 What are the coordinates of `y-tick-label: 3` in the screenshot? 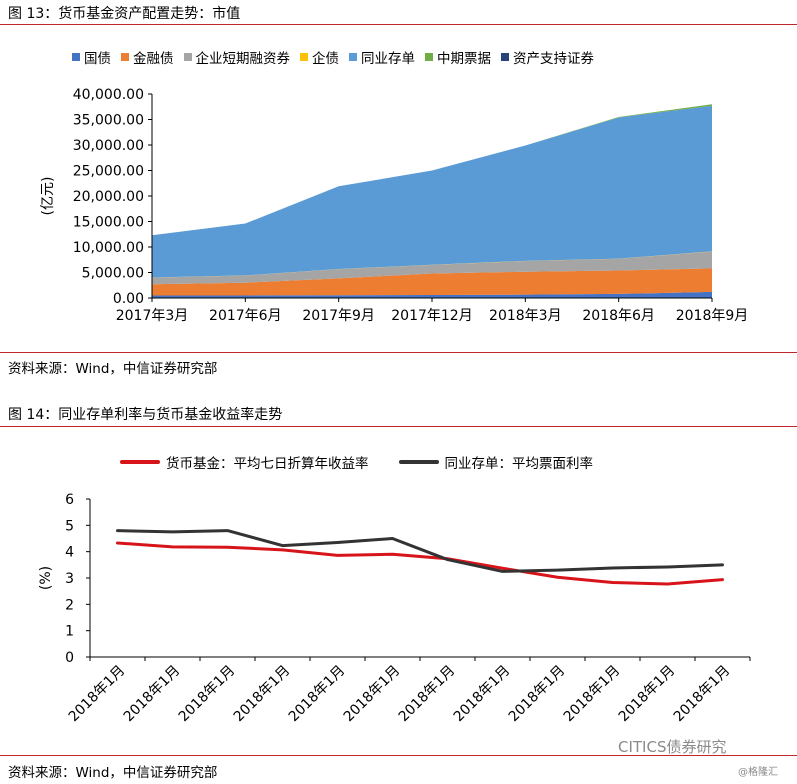 It's located at (69, 579).